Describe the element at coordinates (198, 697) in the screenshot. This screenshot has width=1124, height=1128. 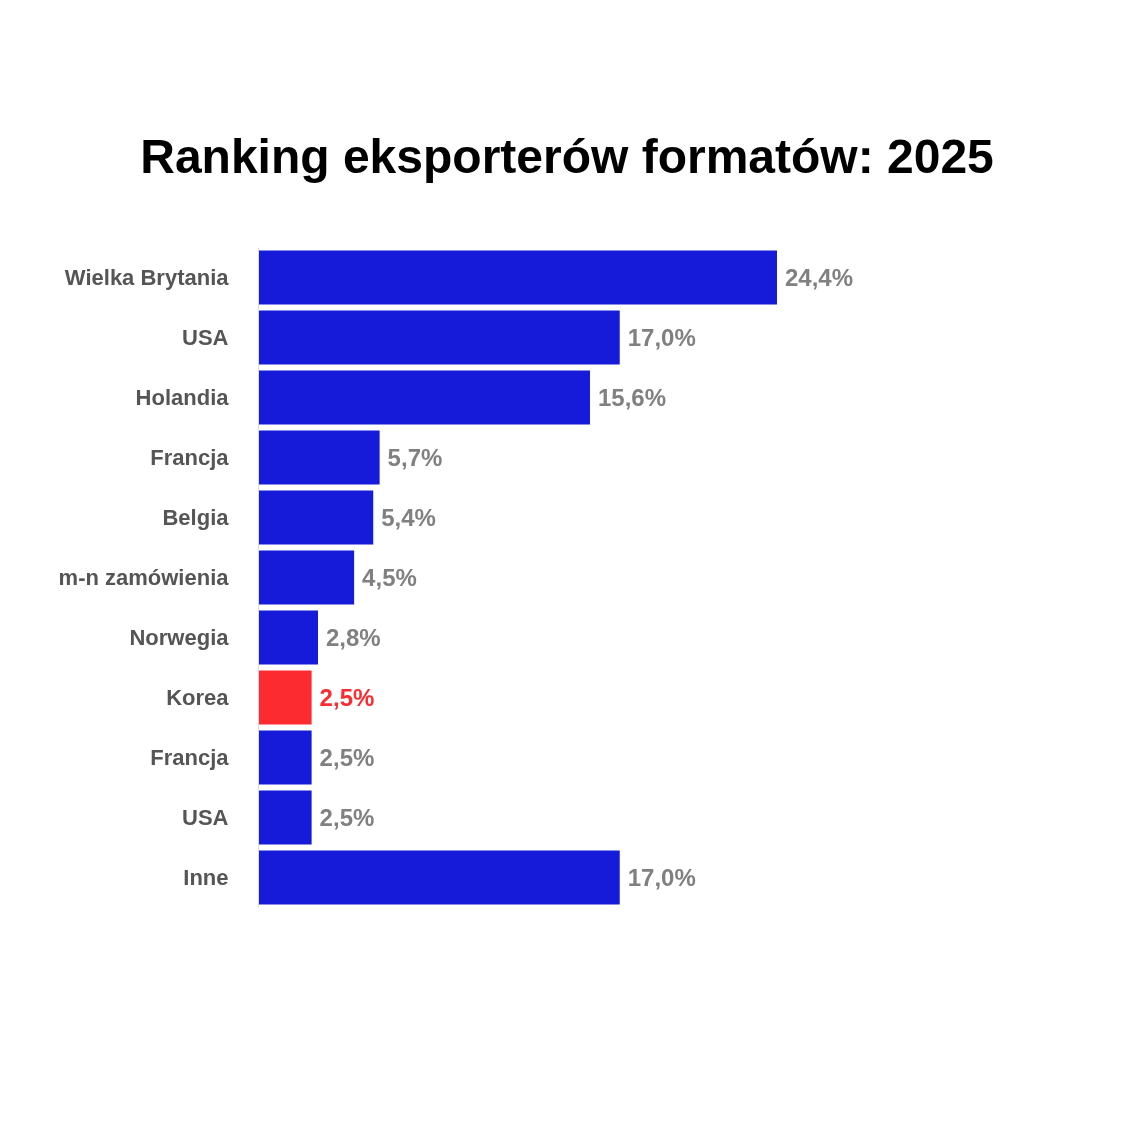
I see `y-tick-label: Korea` at that location.